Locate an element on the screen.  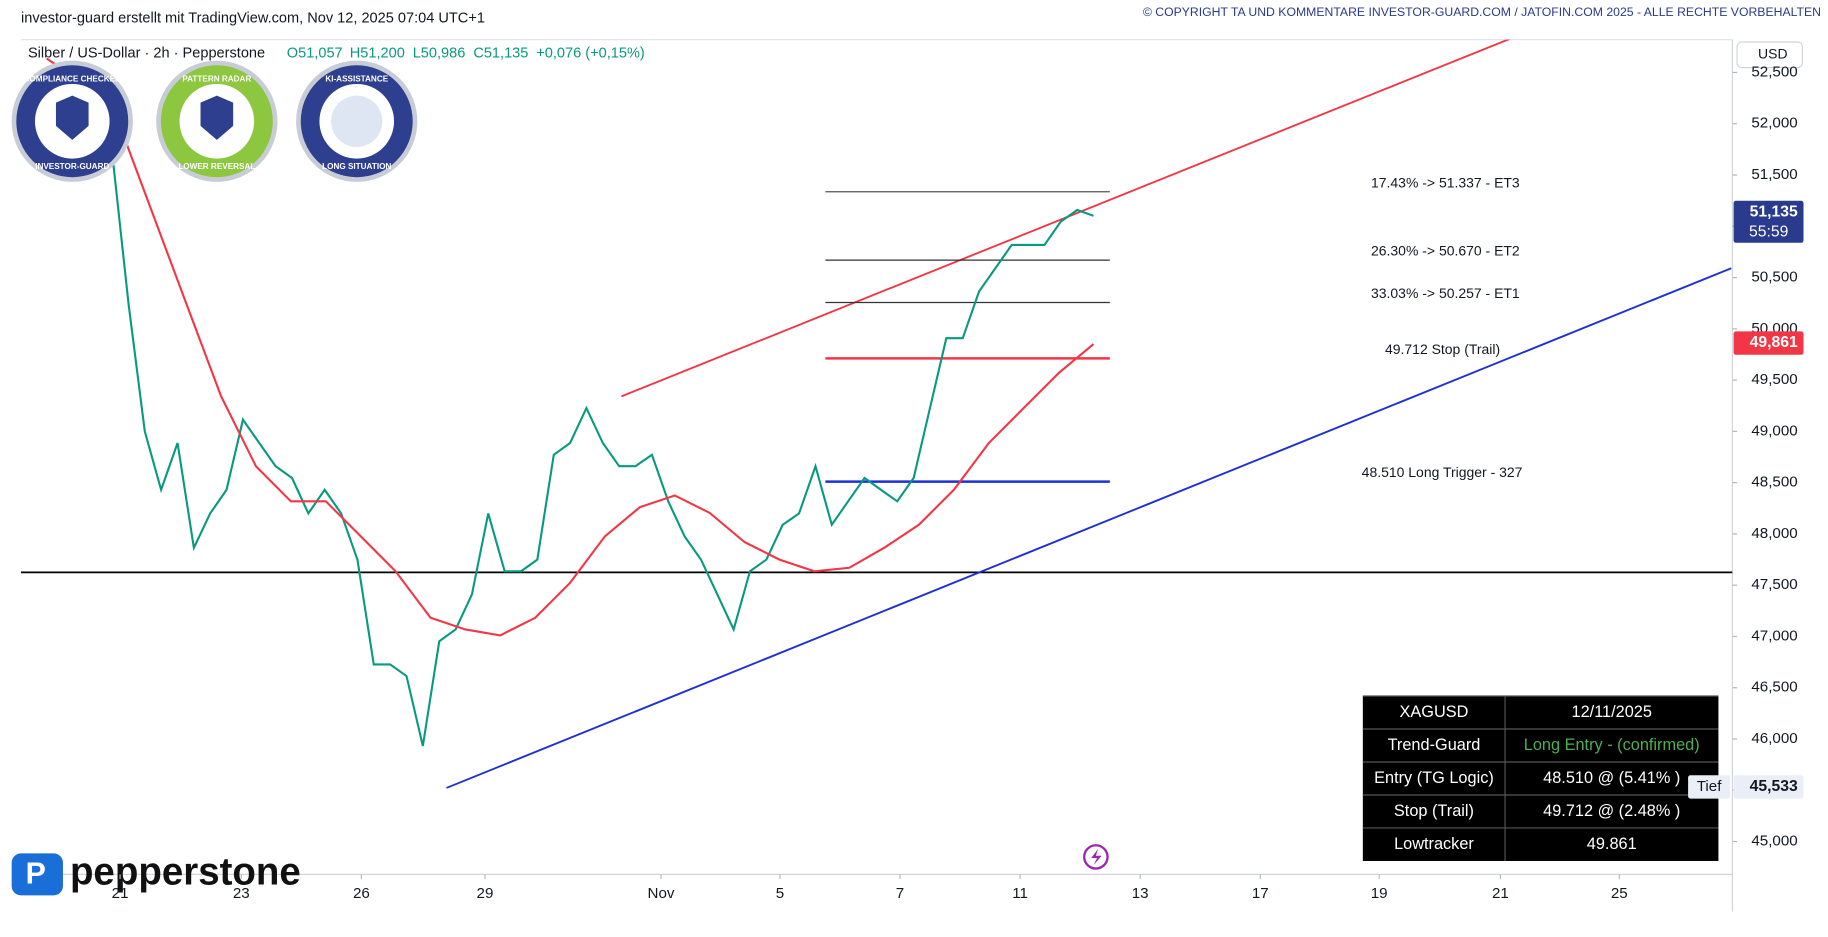
price-tag-label: 51,135 is located at coordinates (1774, 212).